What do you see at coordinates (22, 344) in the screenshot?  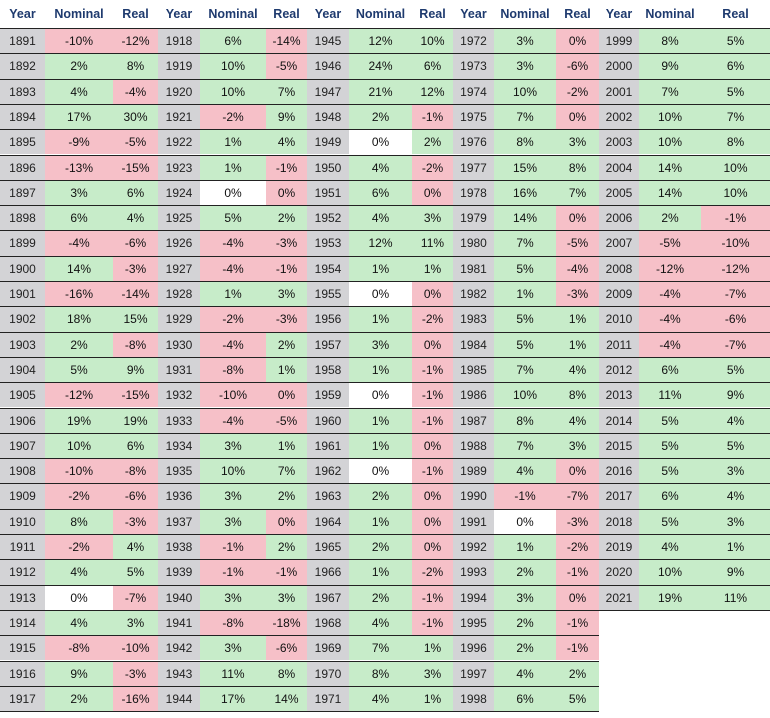 I see `year-cell: 1903` at bounding box center [22, 344].